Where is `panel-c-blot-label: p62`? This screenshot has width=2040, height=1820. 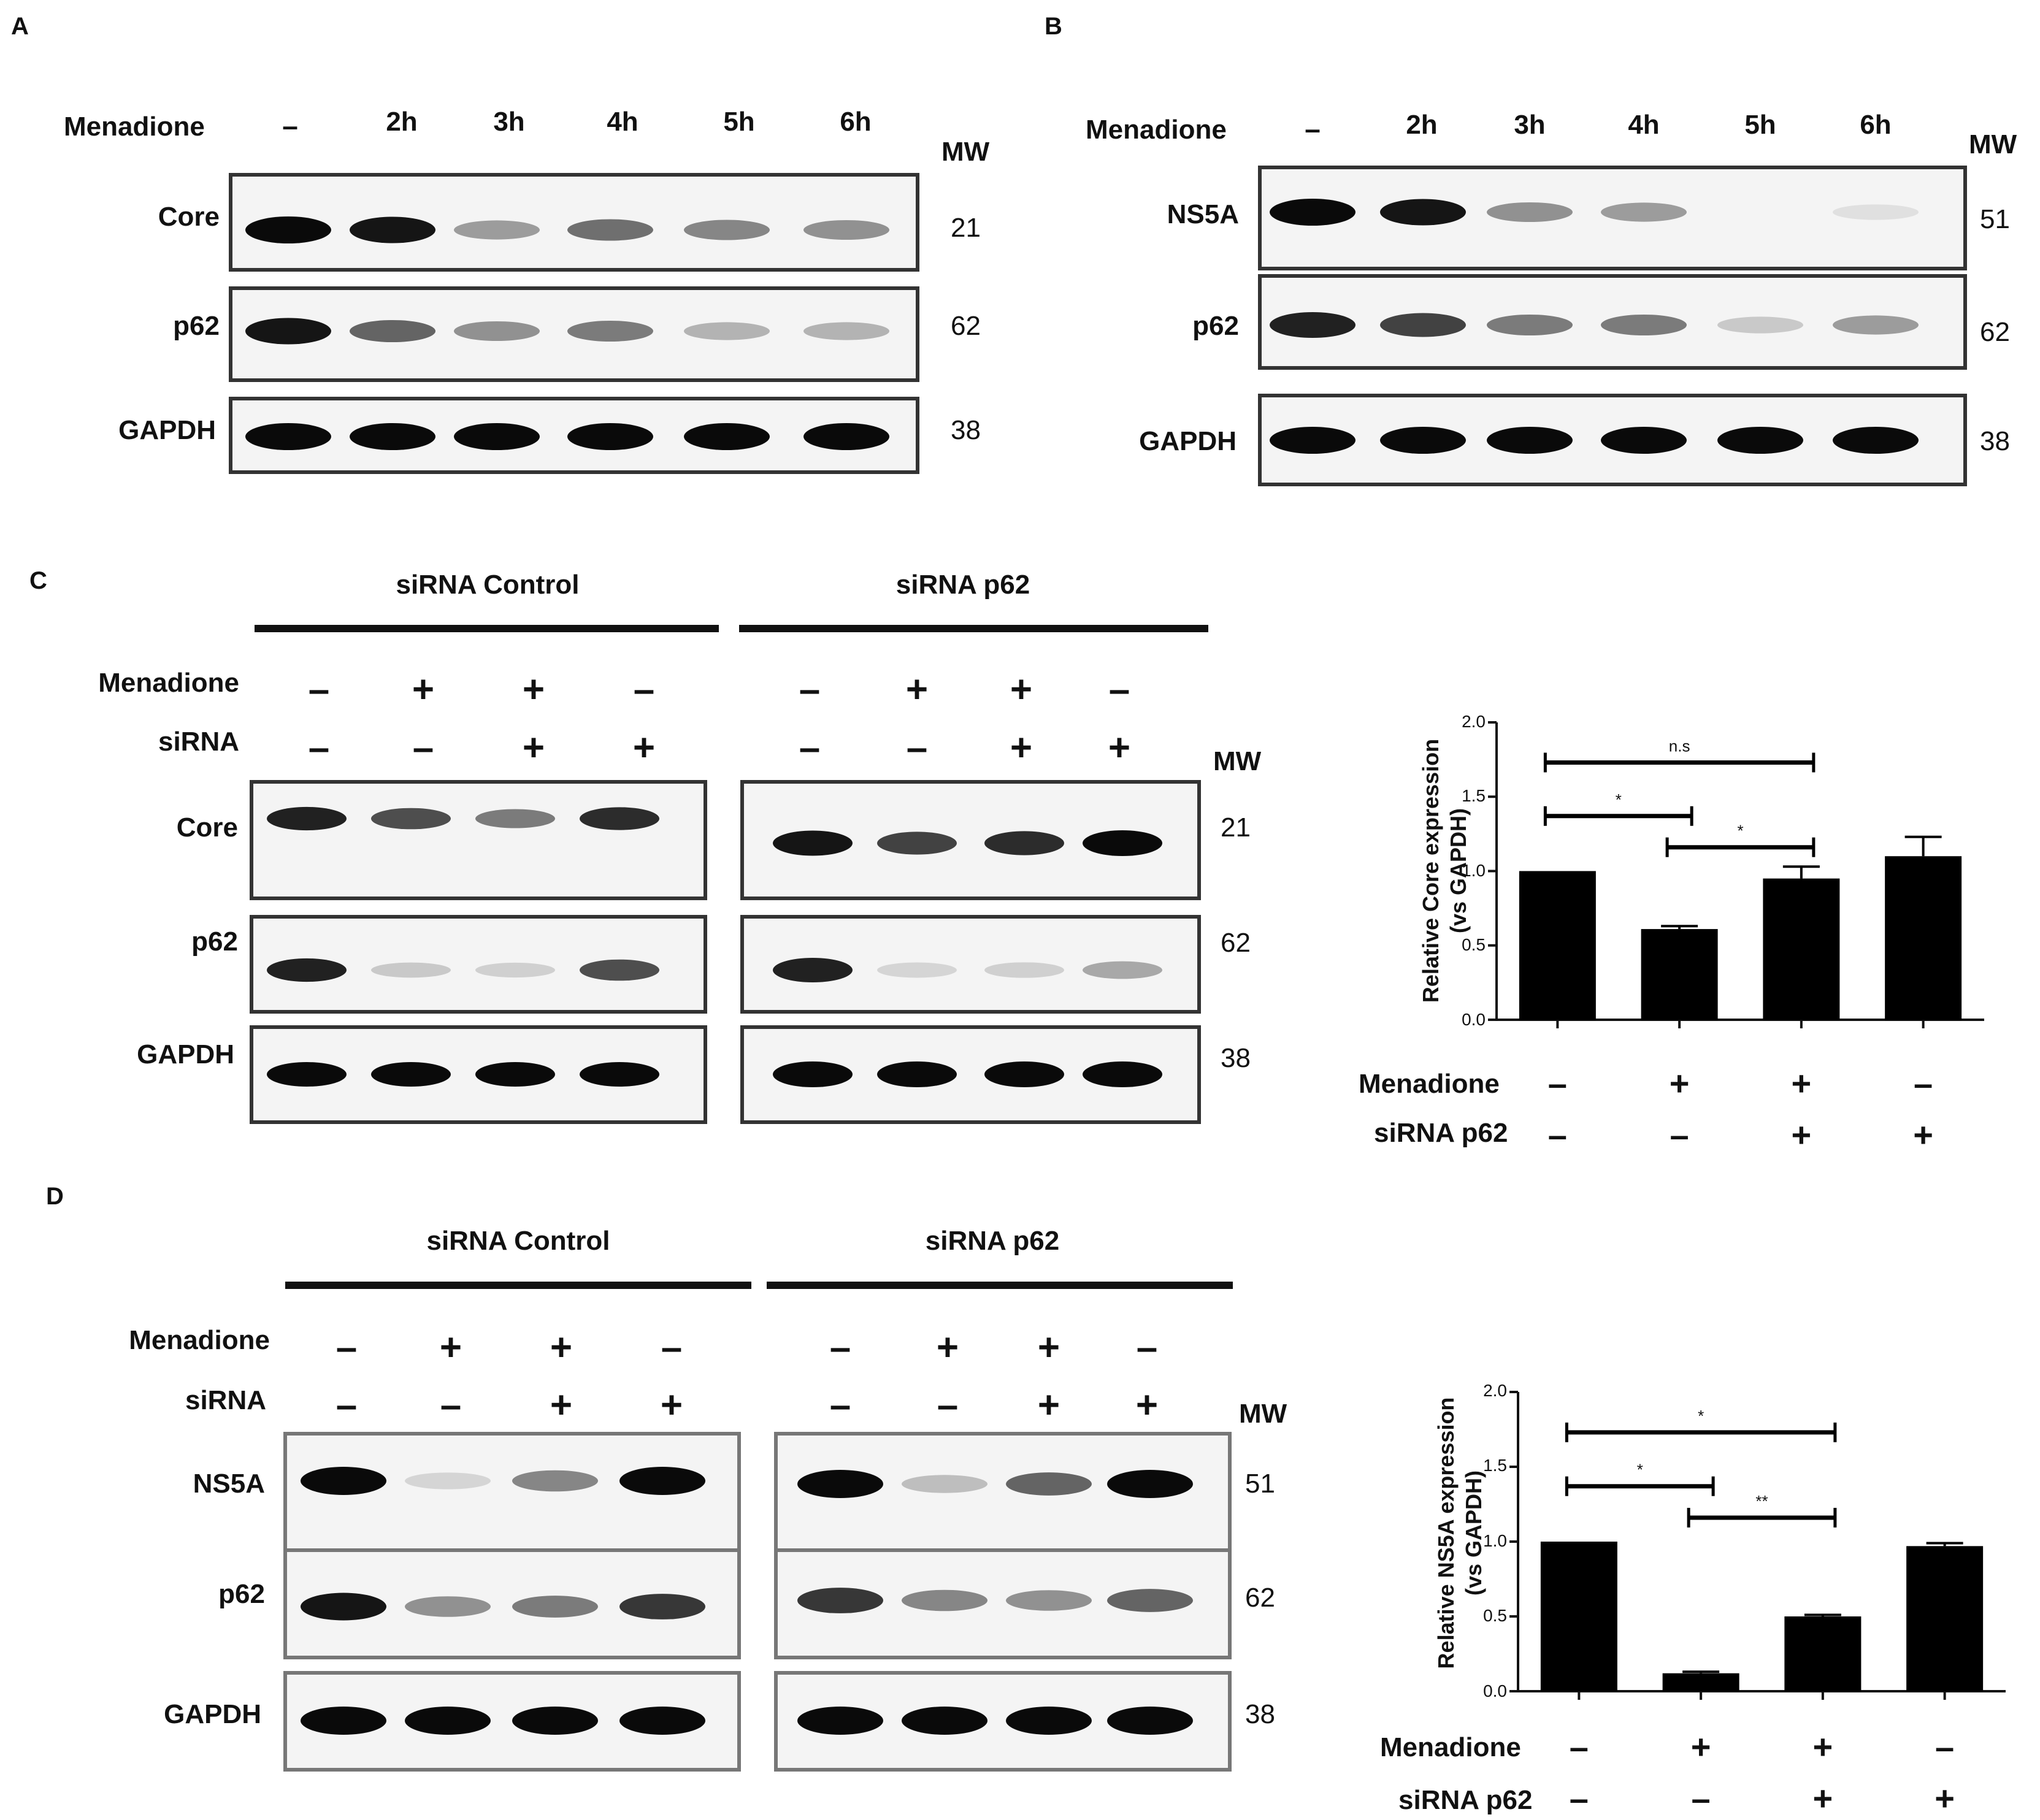 panel-c-blot-label: p62 is located at coordinates (214, 942).